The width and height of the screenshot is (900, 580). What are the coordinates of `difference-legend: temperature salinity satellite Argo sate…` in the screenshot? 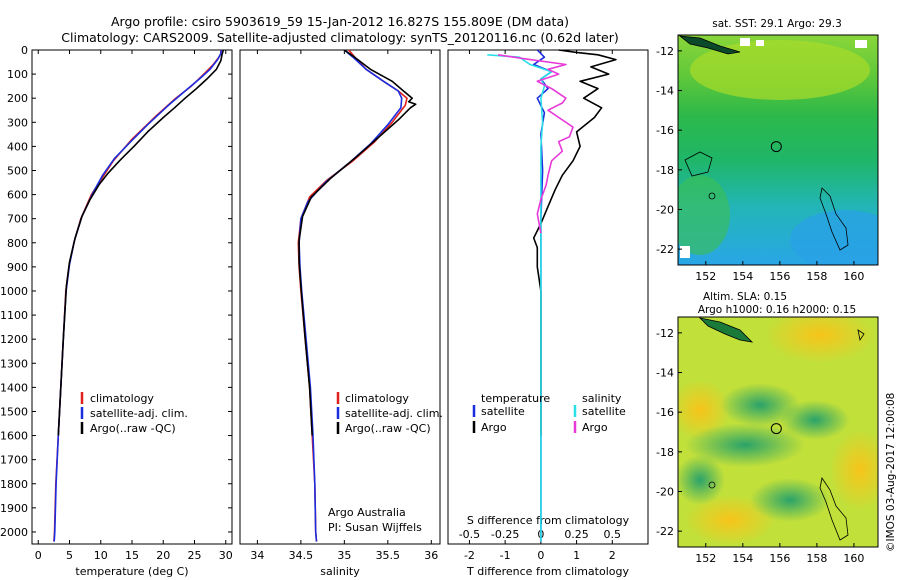 It's located at (549, 413).